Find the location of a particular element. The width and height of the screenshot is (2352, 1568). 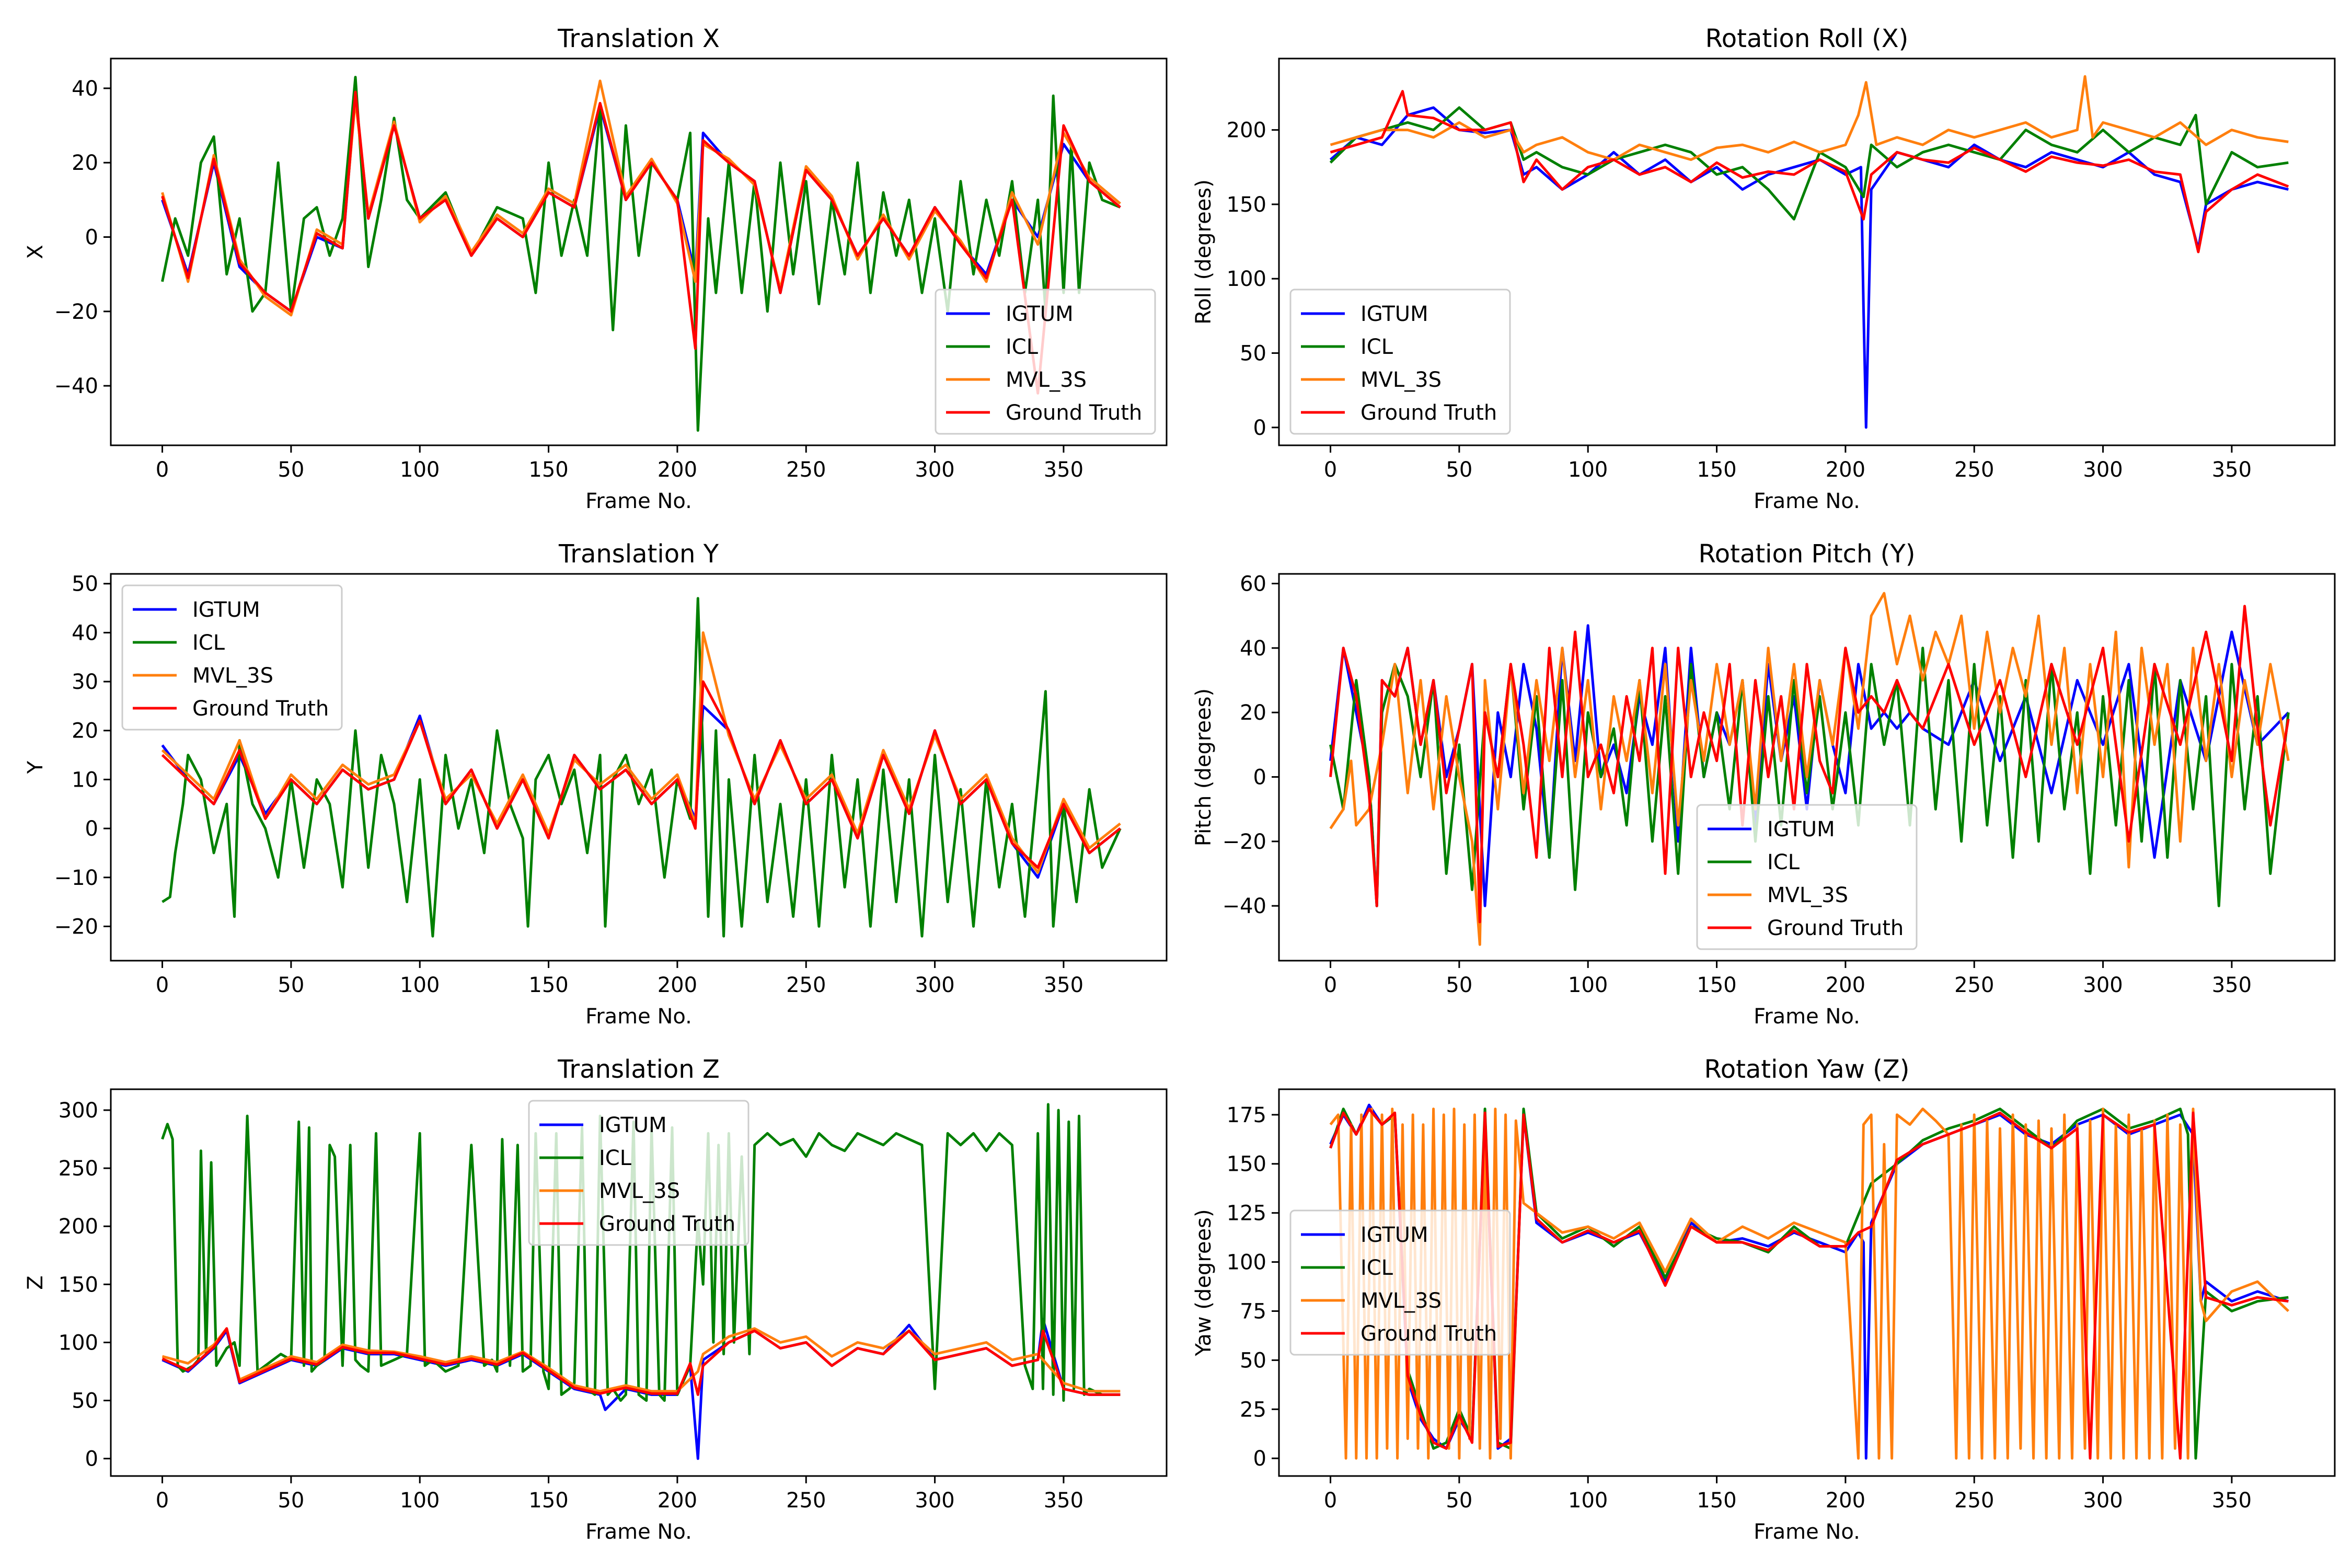

chart-4-legend-label: ICL is located at coordinates (1783, 862).